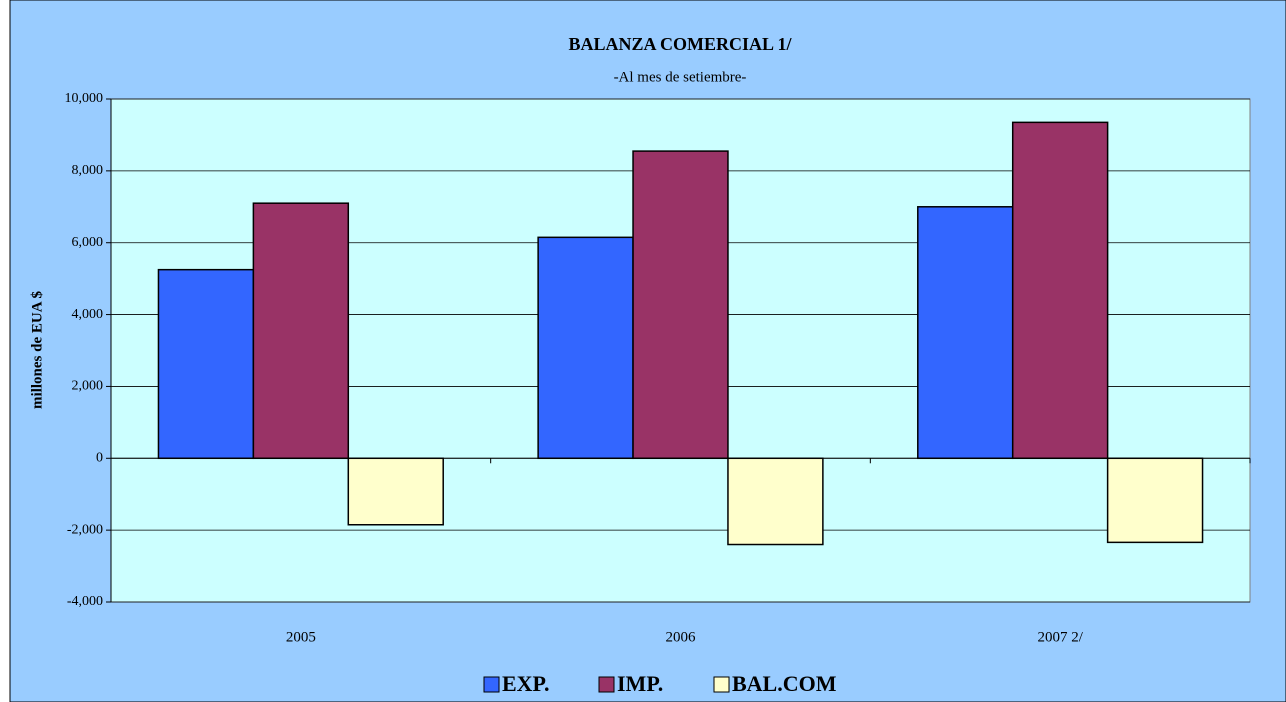 The height and width of the screenshot is (702, 1286). Describe the element at coordinates (88, 242) in the screenshot. I see `y-tick-label: 6,000` at that location.